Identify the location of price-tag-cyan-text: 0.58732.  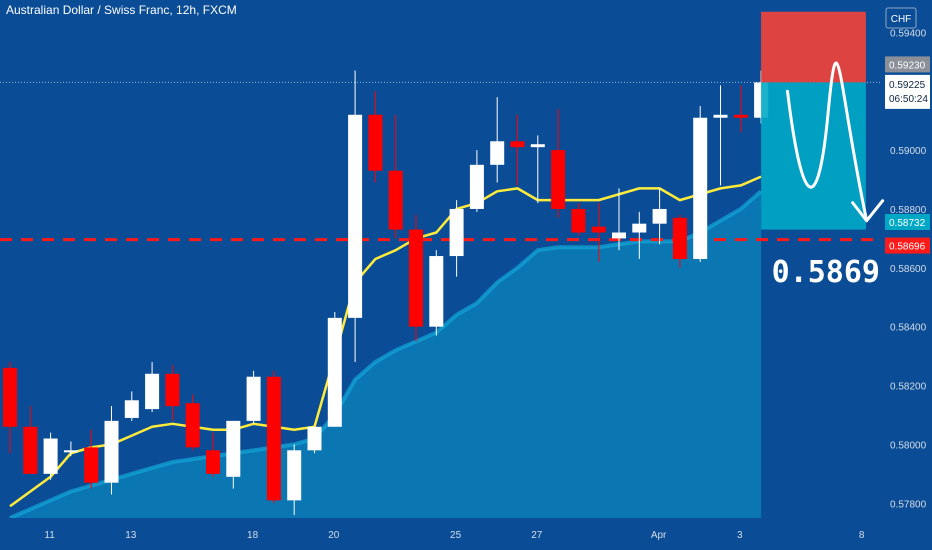
(907, 223).